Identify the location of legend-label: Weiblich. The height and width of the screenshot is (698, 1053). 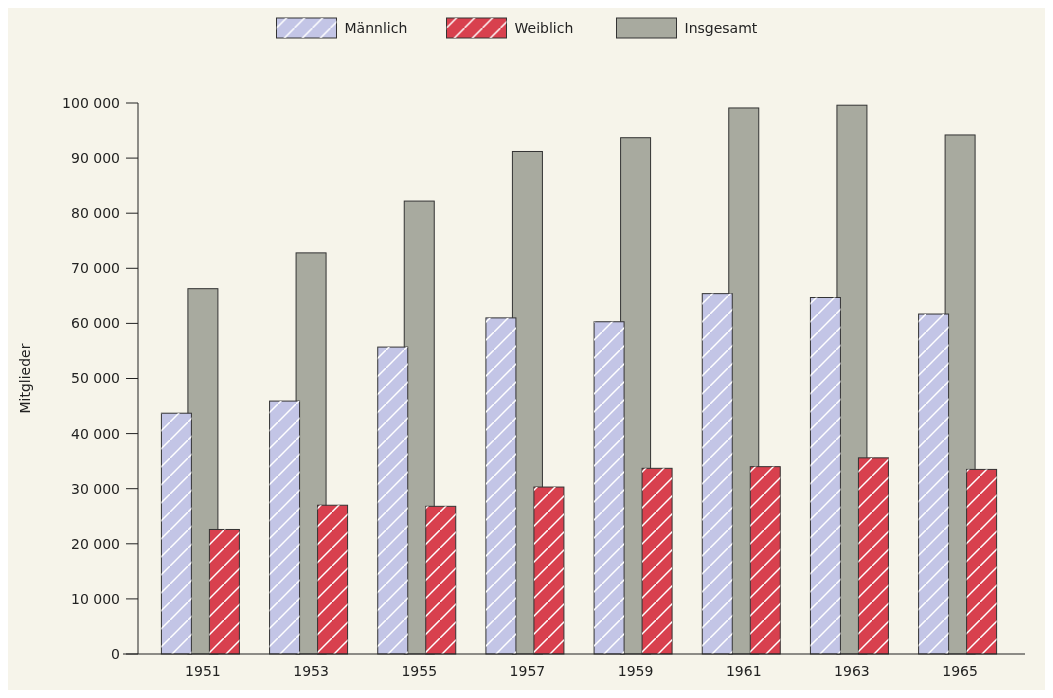
(544, 27).